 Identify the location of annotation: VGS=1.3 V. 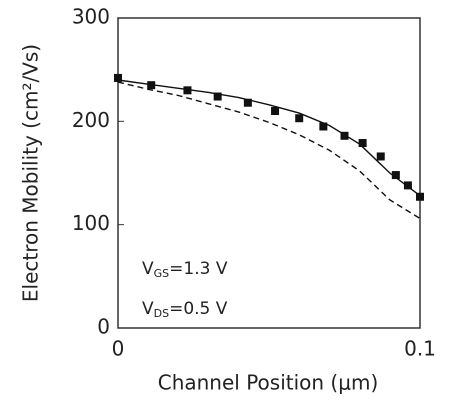
(185, 269).